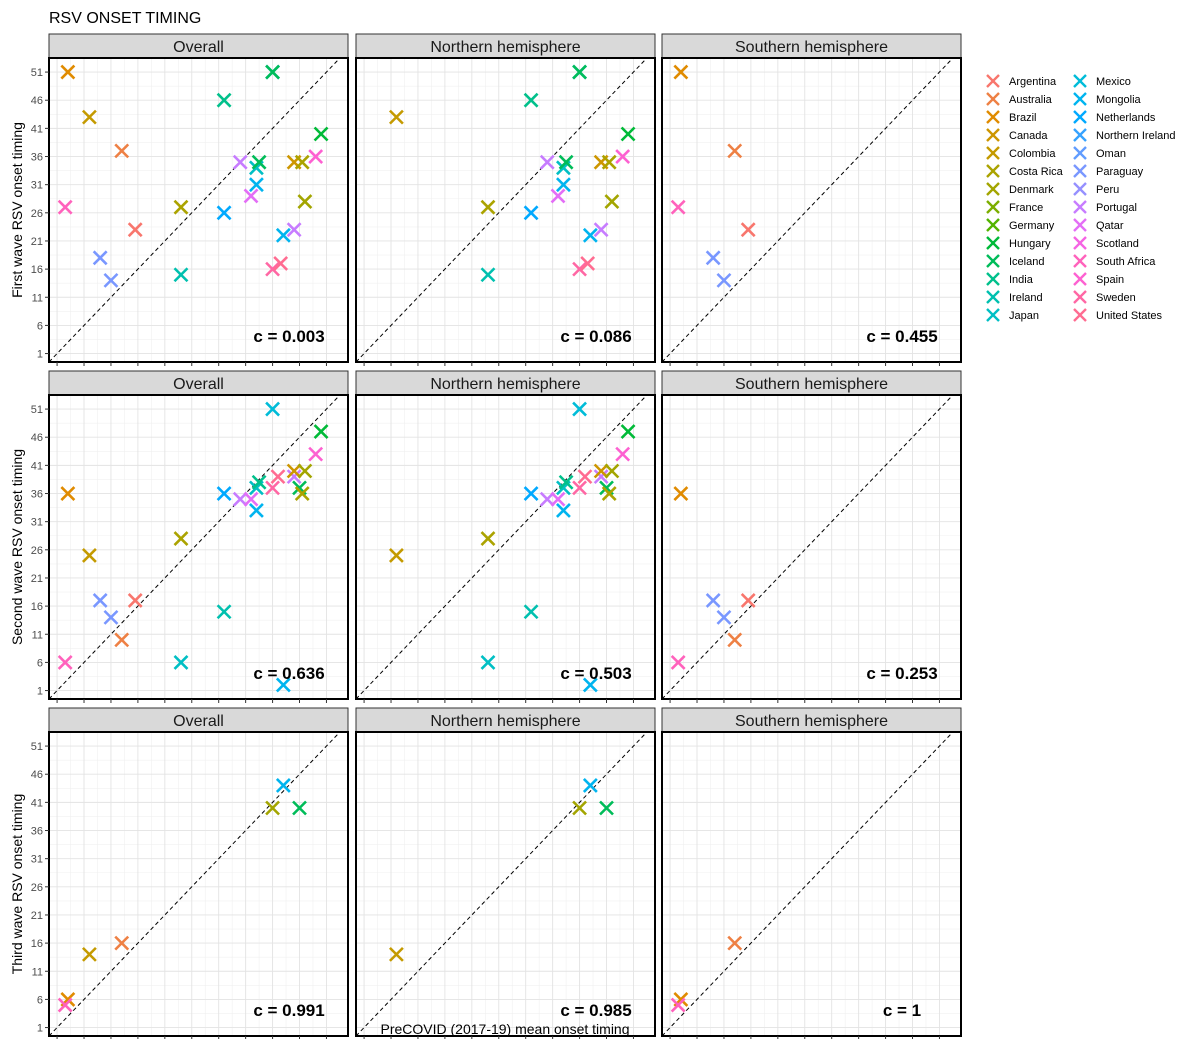  Describe the element at coordinates (1120, 172) in the screenshot. I see `legend-label: Paraguay` at that location.